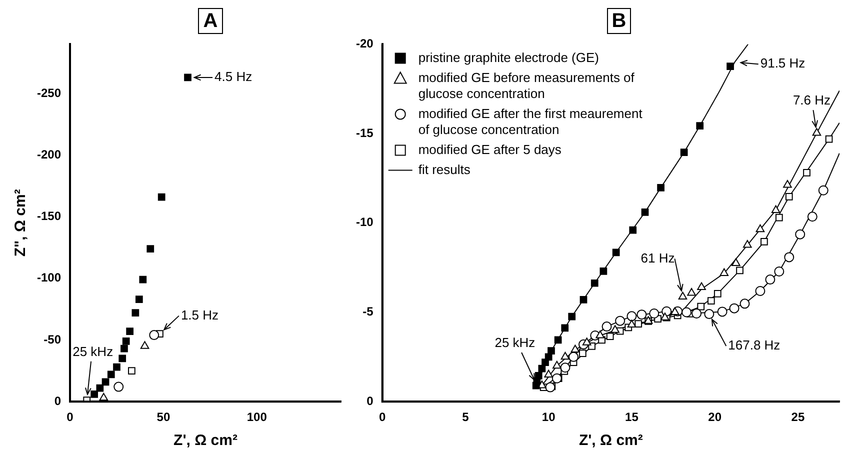 The image size is (855, 464). I want to click on x-tick-label: 100, so click(257, 417).